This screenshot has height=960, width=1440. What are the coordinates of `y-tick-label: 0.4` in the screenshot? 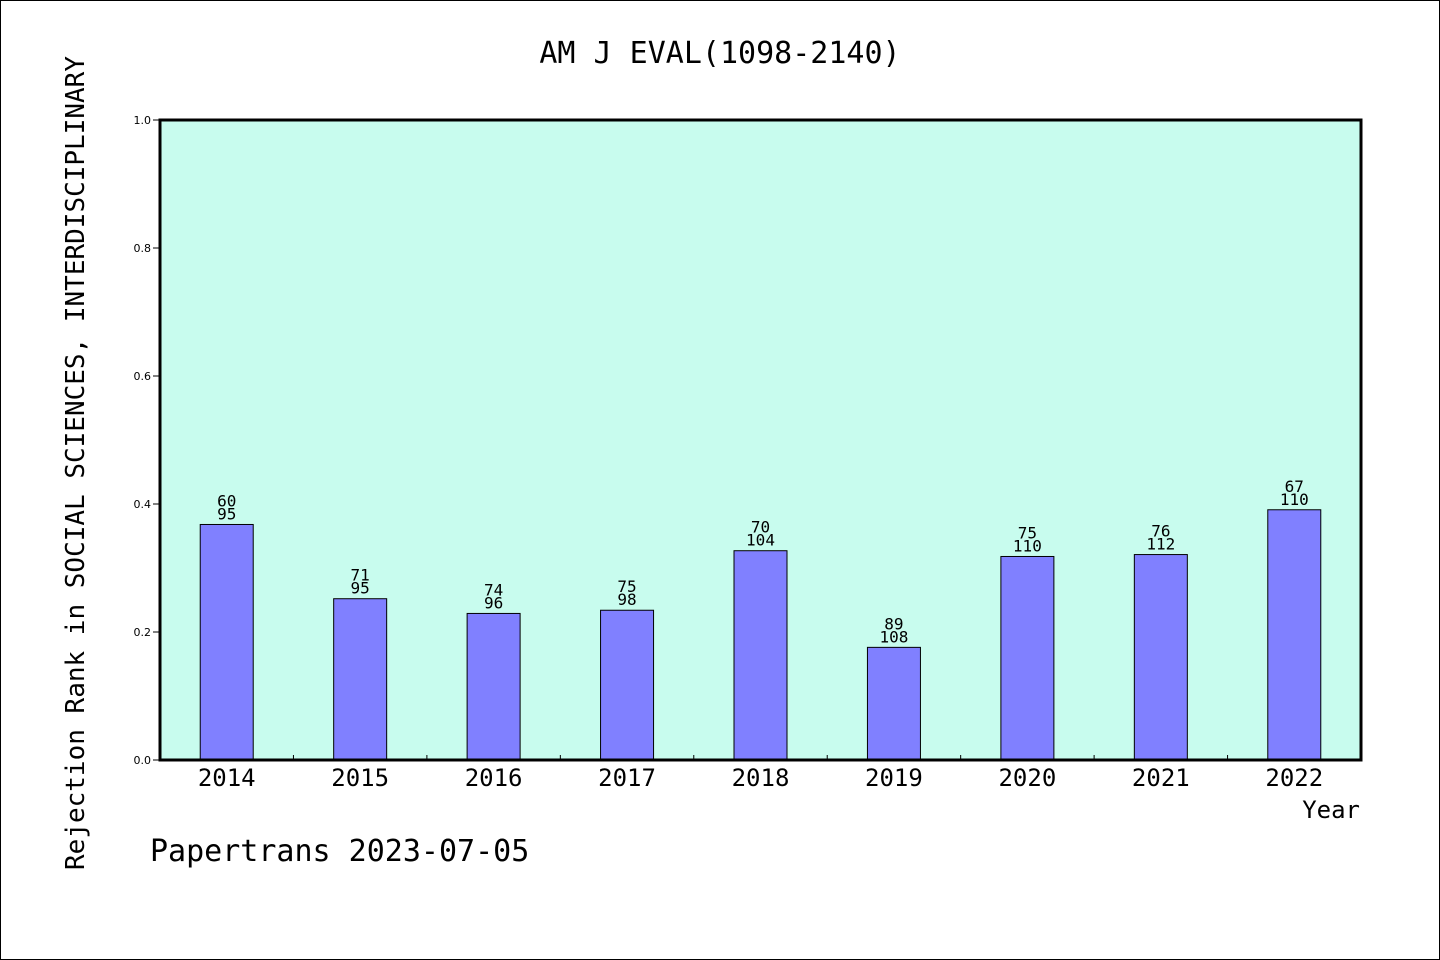 It's located at (143, 504).